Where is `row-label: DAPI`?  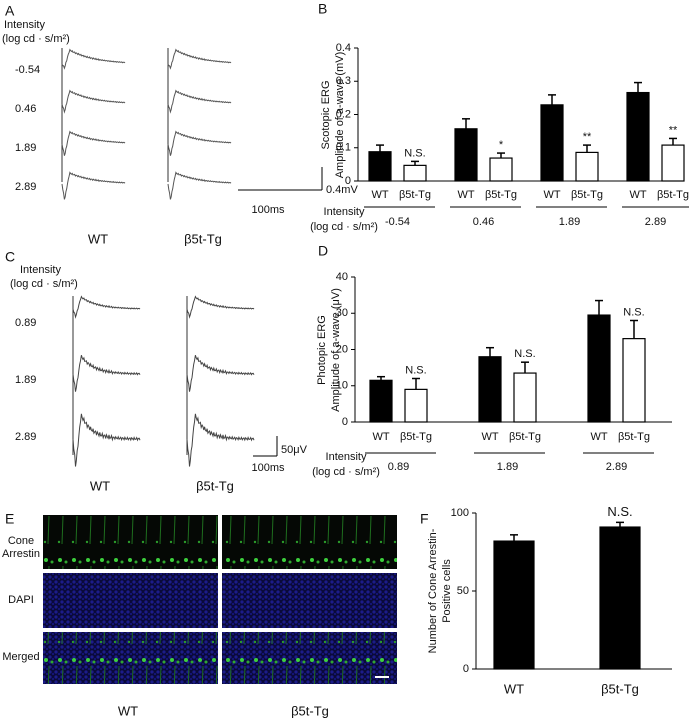
row-label: DAPI is located at coordinates (21, 600).